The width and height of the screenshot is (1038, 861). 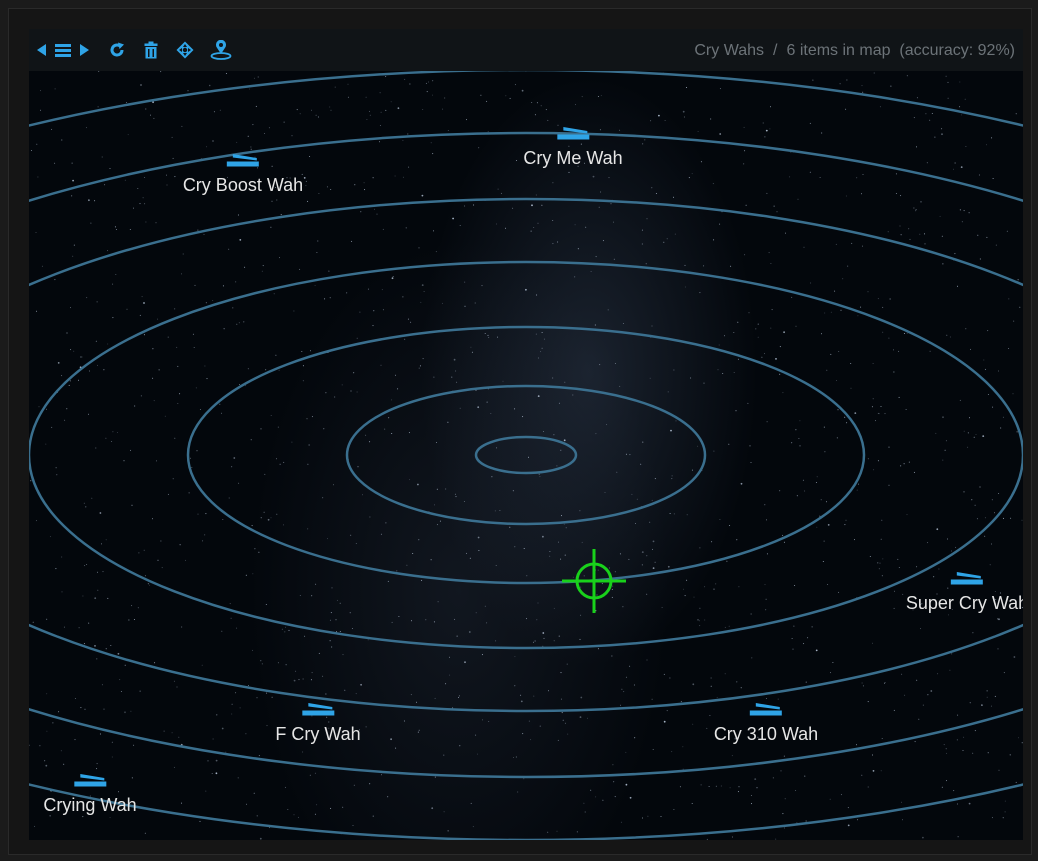 I want to click on back-button, so click(x=41, y=50).